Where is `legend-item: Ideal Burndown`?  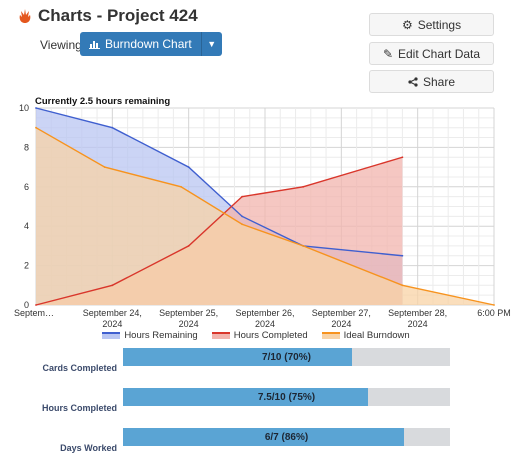
legend-item: Ideal Burndown is located at coordinates (365, 335).